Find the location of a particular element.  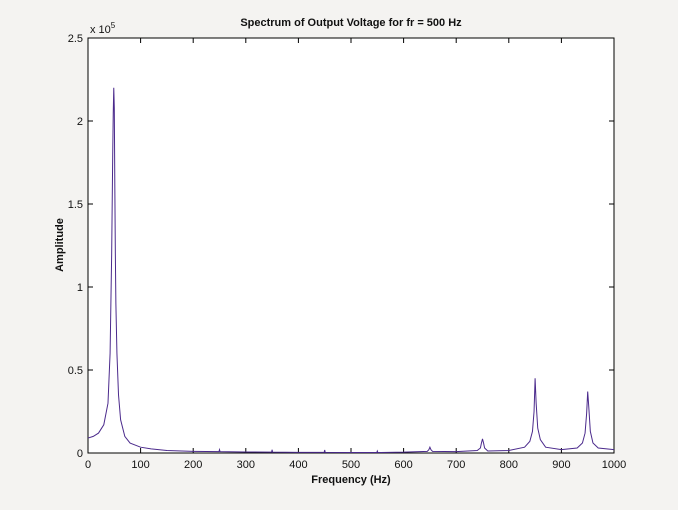

y-tick-label: 0.5 is located at coordinates (75, 371).